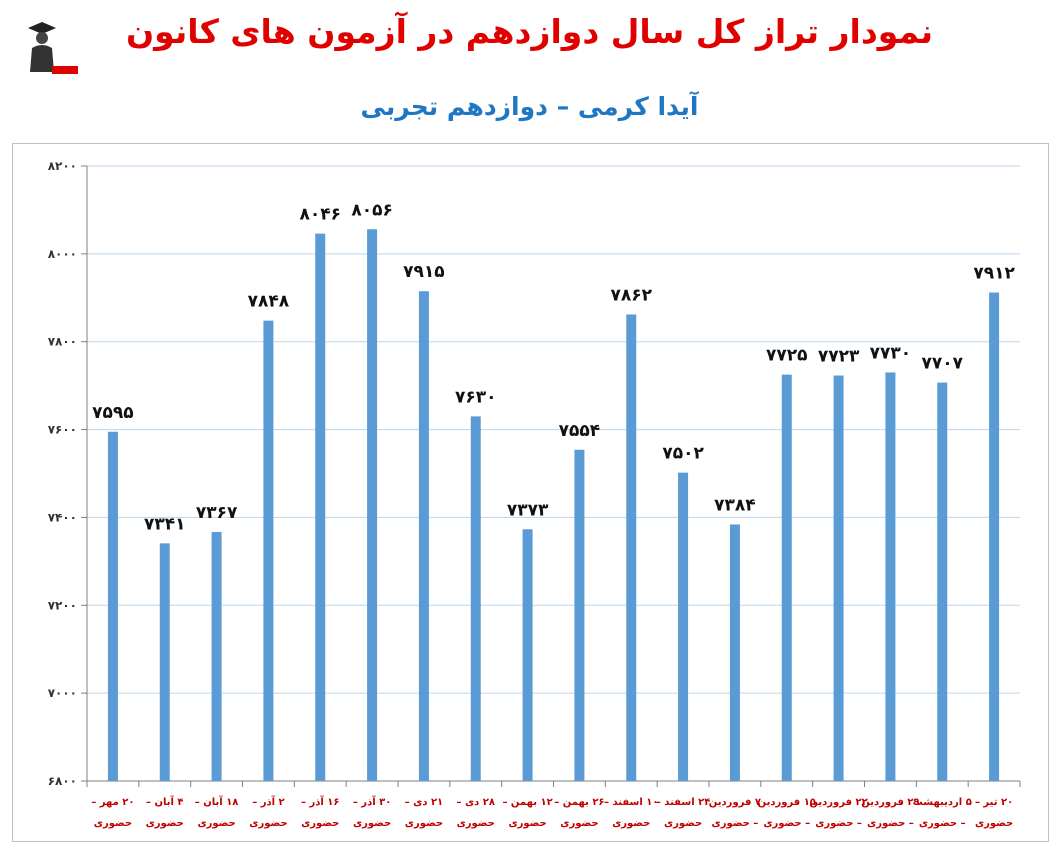 The width and height of the screenshot is (1059, 857). I want to click on x-category-label: ۱۵ فروردین, so click(787, 802).